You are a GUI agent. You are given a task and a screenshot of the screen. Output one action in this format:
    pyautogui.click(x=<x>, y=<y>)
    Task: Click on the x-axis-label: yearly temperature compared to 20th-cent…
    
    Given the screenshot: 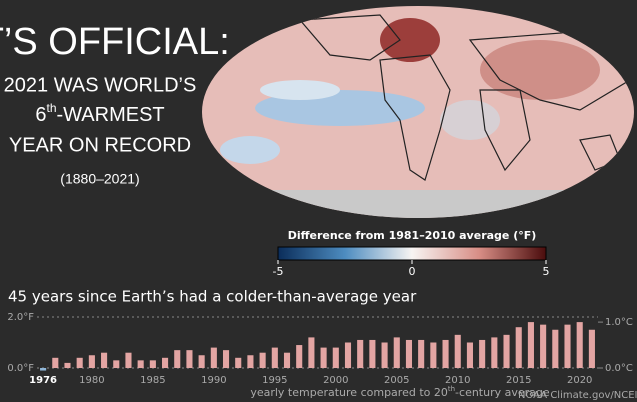 What is the action you would take?
    pyautogui.click(x=400, y=392)
    